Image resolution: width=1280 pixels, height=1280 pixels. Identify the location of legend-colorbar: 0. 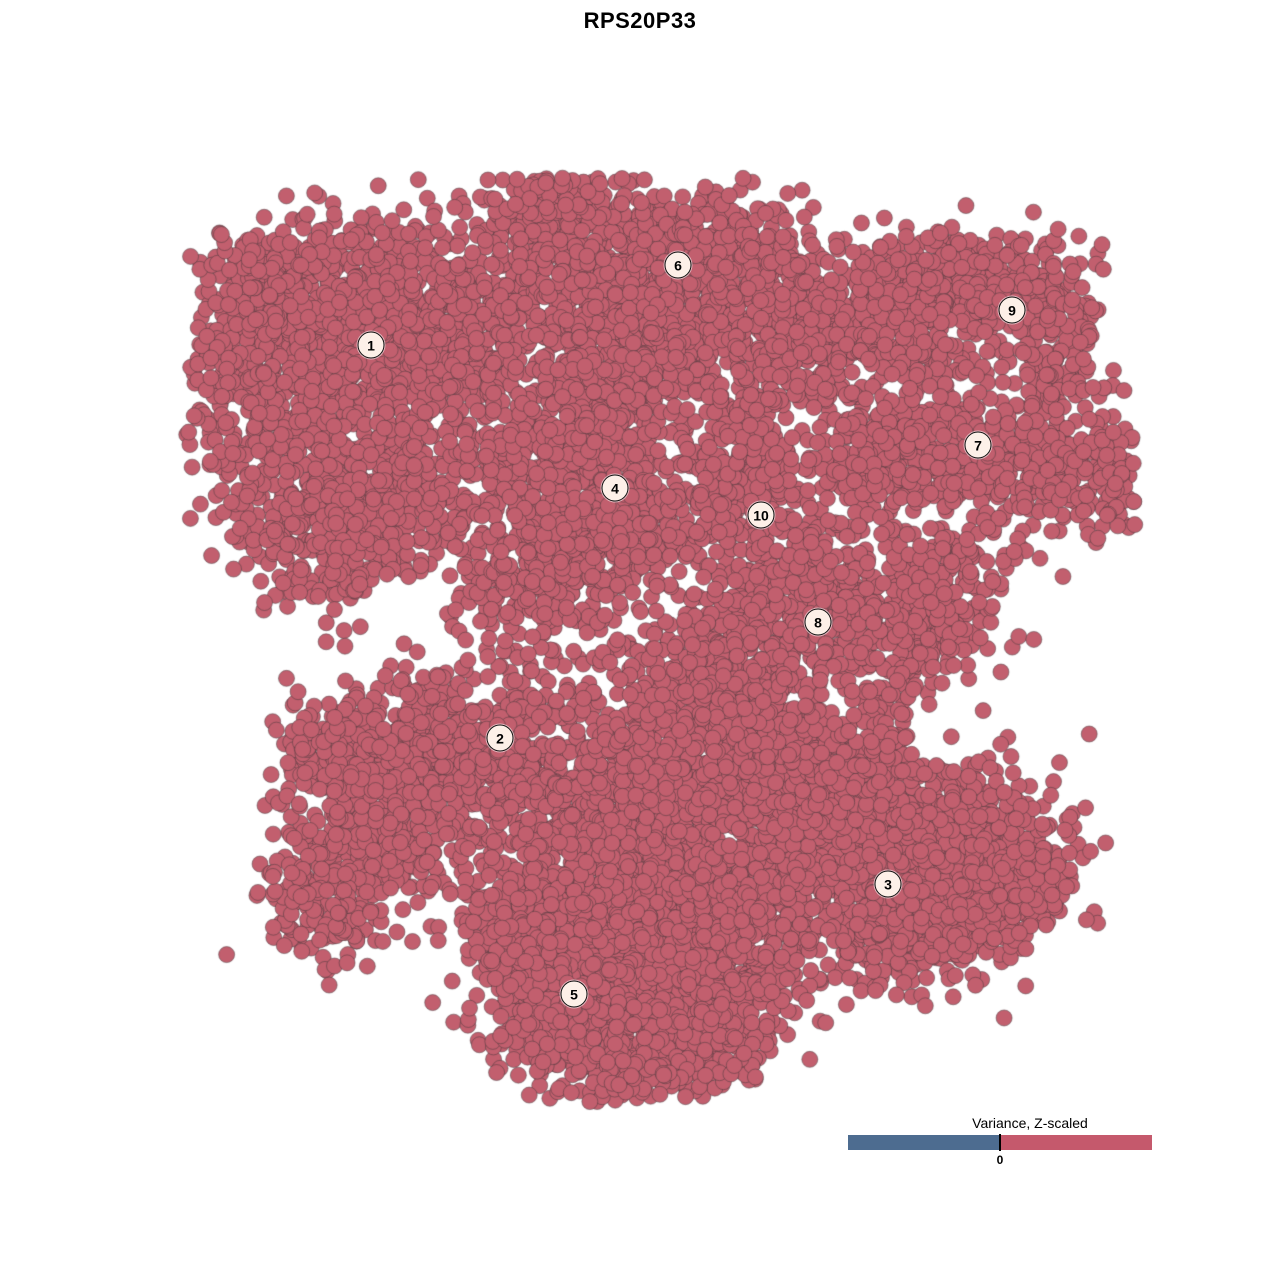
(1000, 1150).